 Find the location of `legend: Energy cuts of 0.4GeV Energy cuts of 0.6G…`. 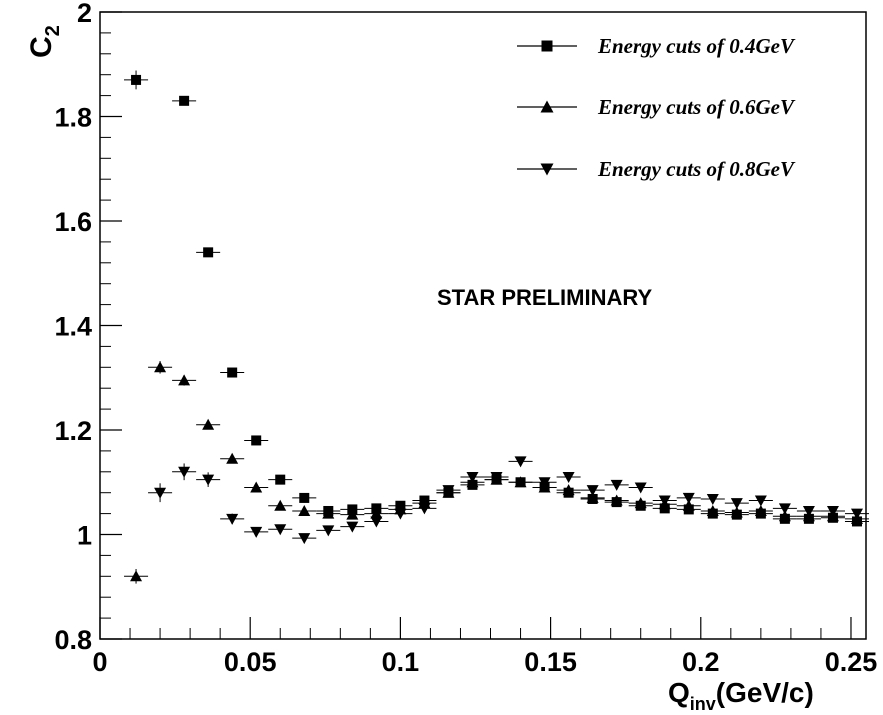

legend: Energy cuts of 0.4GeV Energy cuts of 0.6G… is located at coordinates (656, 107).